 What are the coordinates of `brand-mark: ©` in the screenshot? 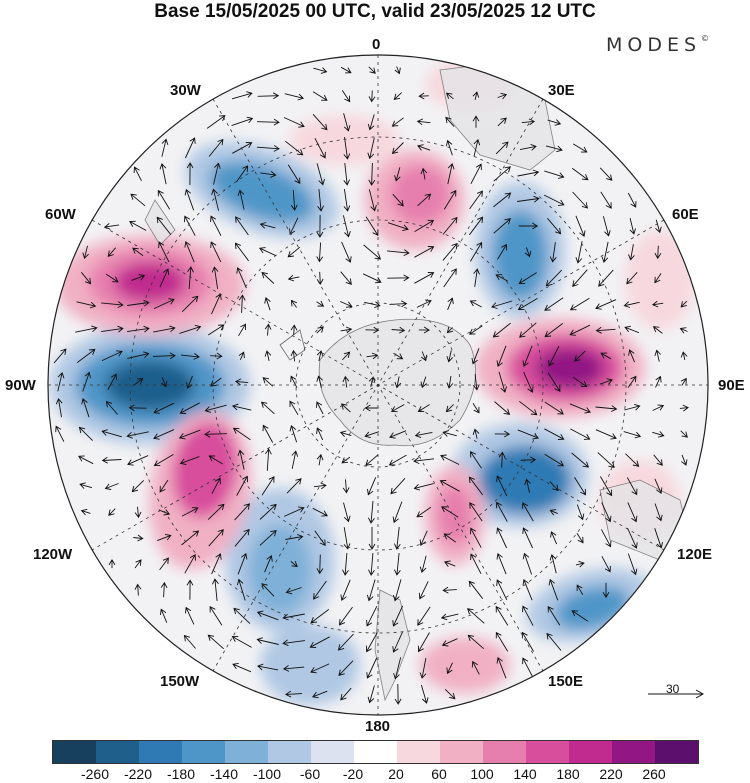 It's located at (705, 38).